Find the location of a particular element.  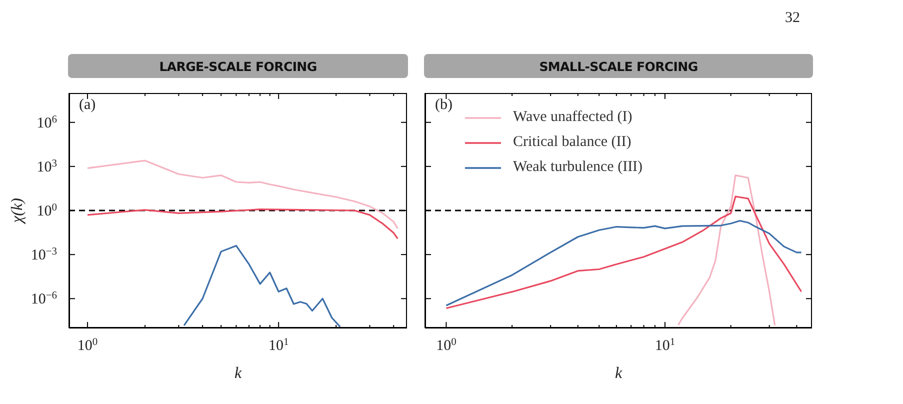

legend-label: Critical balance (II) is located at coordinates (572, 142).